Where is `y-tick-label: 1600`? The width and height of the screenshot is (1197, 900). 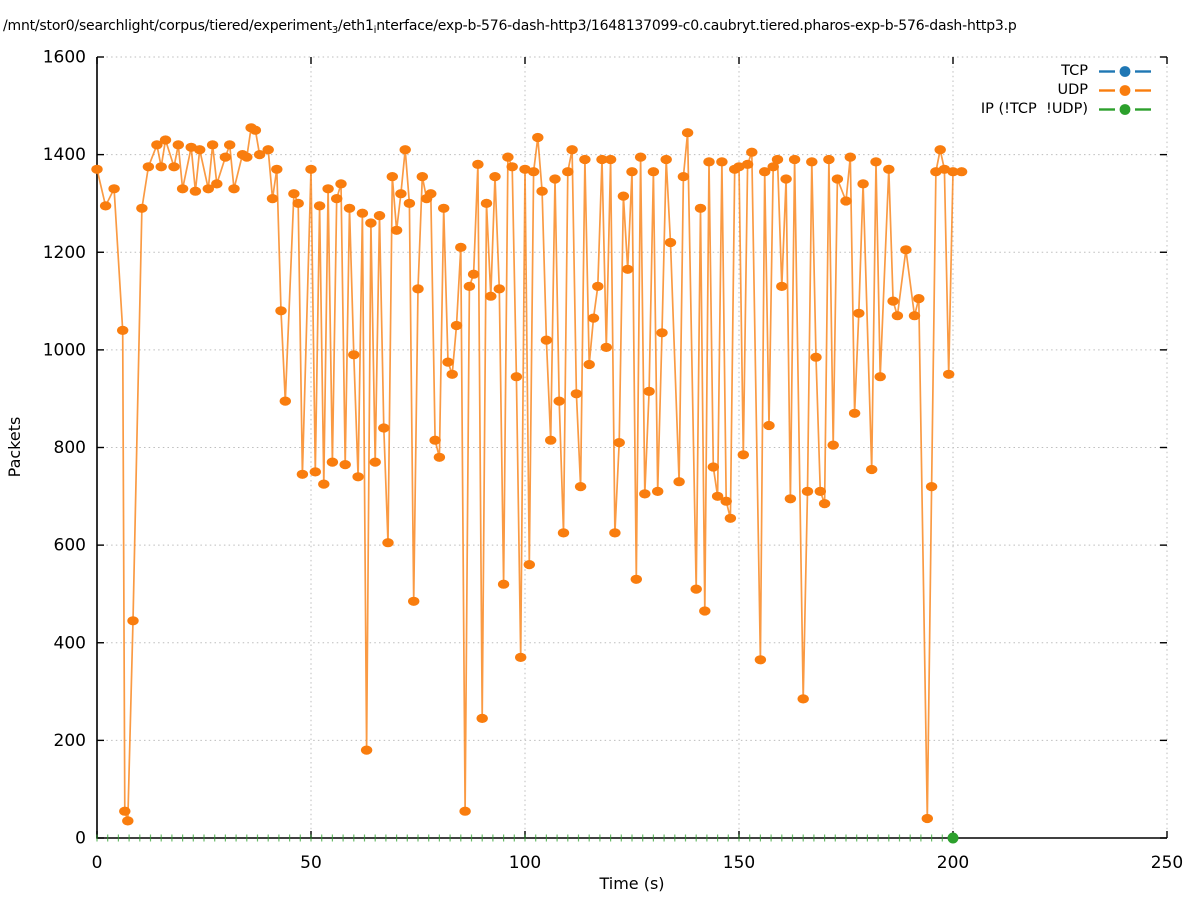 y-tick-label: 1600 is located at coordinates (64, 58).